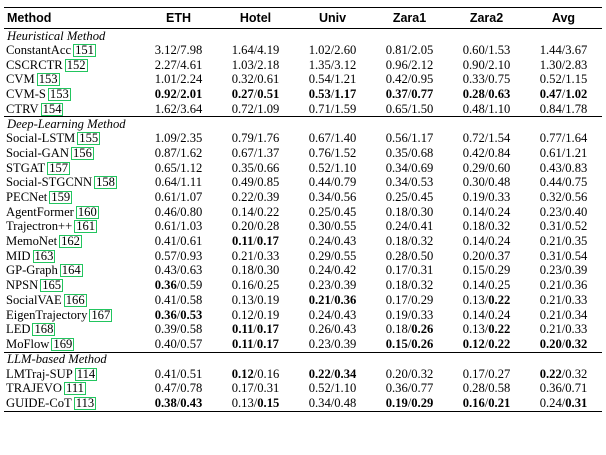  Describe the element at coordinates (242, 93) in the screenshot. I see `ade-value: 0.27` at that location.